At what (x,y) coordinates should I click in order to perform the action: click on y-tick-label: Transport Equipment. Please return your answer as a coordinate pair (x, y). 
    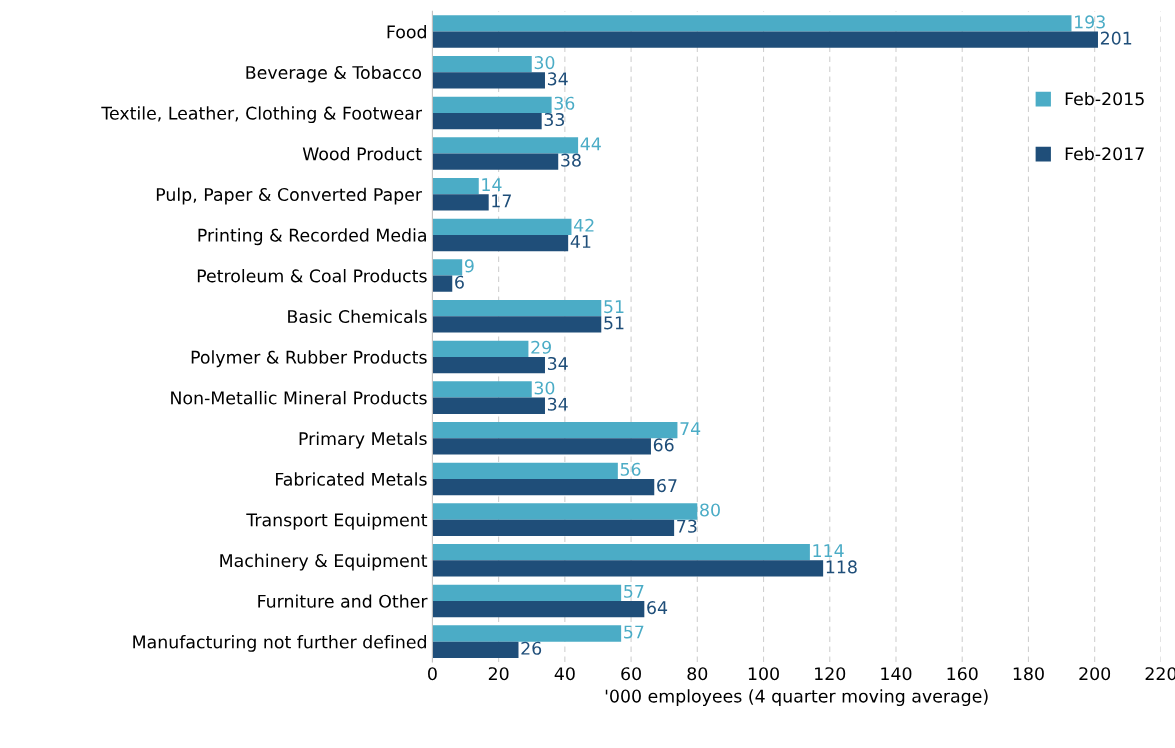
    Looking at the image, I should click on (337, 521).